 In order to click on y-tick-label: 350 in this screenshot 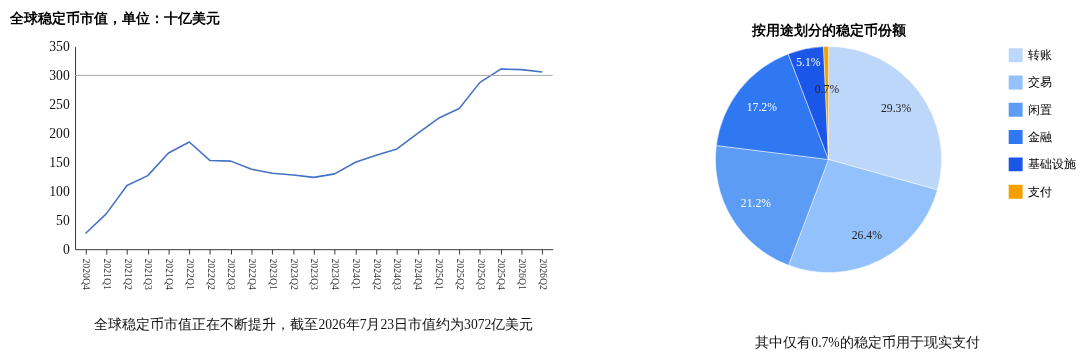, I will do `click(59, 46)`.